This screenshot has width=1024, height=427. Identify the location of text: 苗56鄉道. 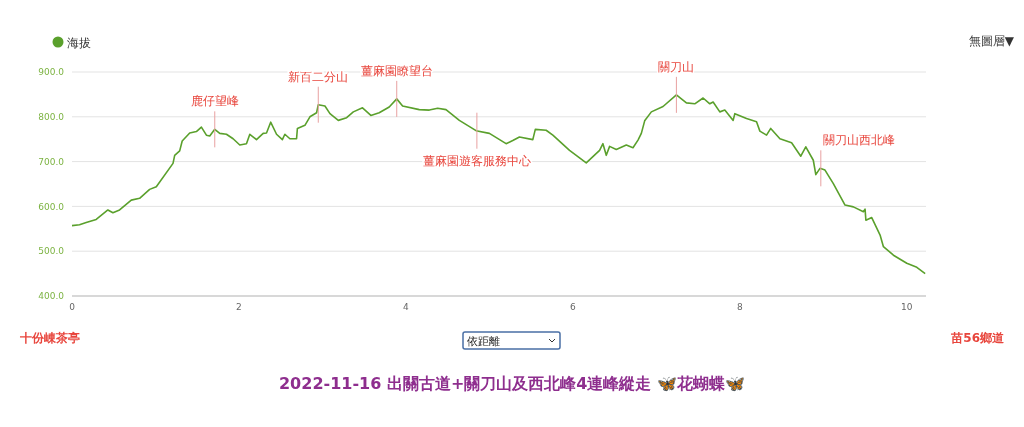
(977, 338).